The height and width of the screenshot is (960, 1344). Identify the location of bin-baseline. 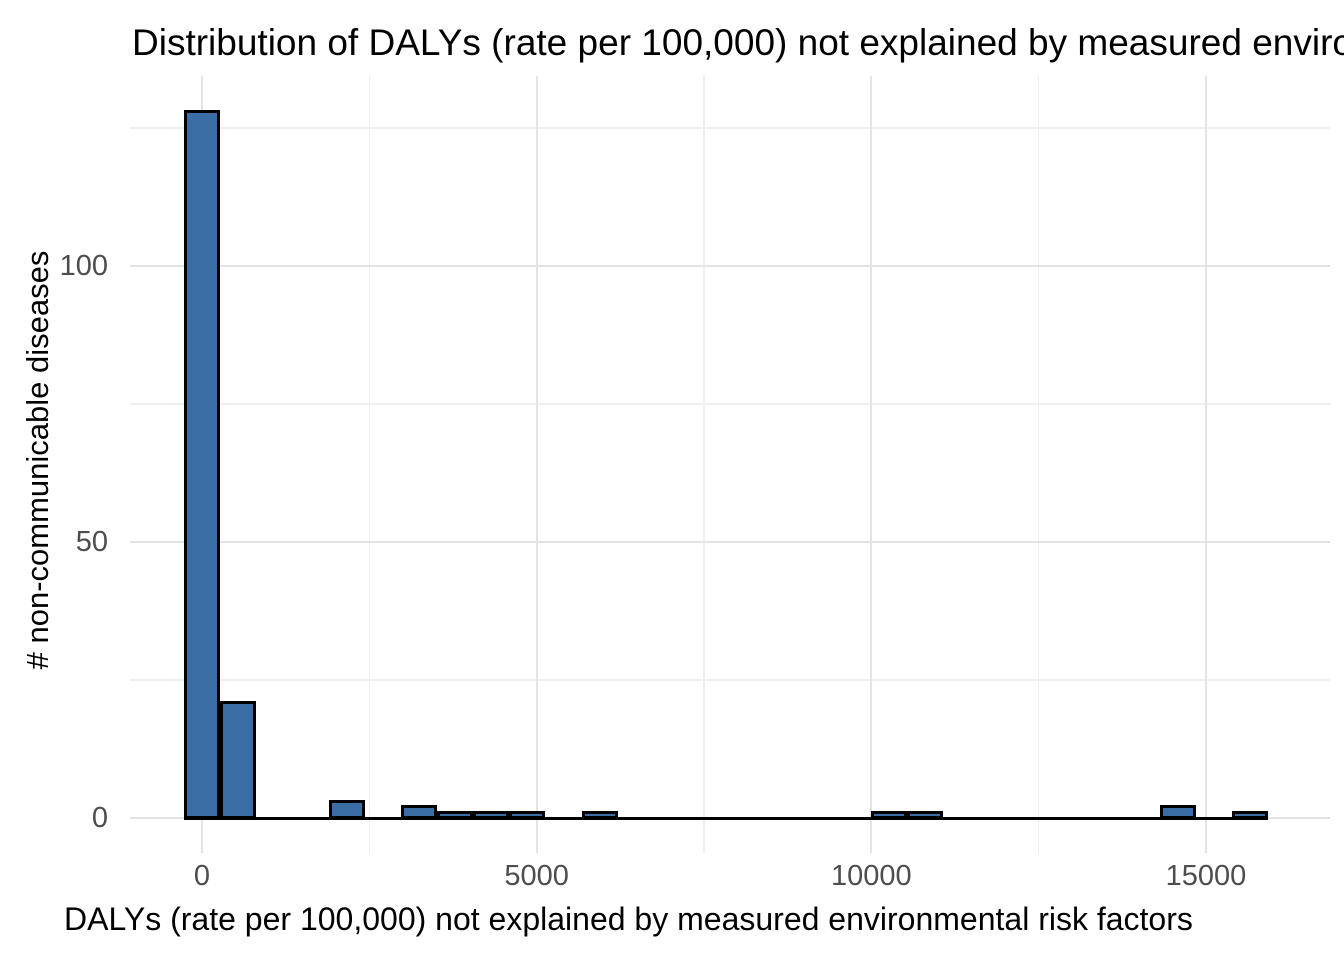
(726, 818).